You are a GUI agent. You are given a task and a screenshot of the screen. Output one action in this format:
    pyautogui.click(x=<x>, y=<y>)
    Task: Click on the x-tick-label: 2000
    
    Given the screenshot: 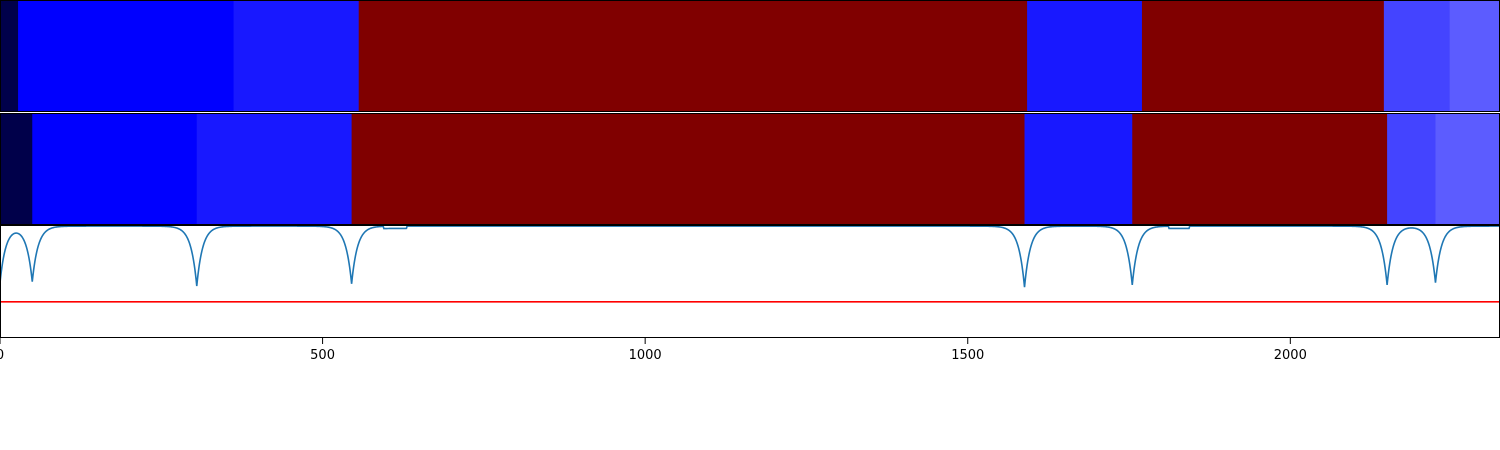 What is the action you would take?
    pyautogui.click(x=1290, y=355)
    